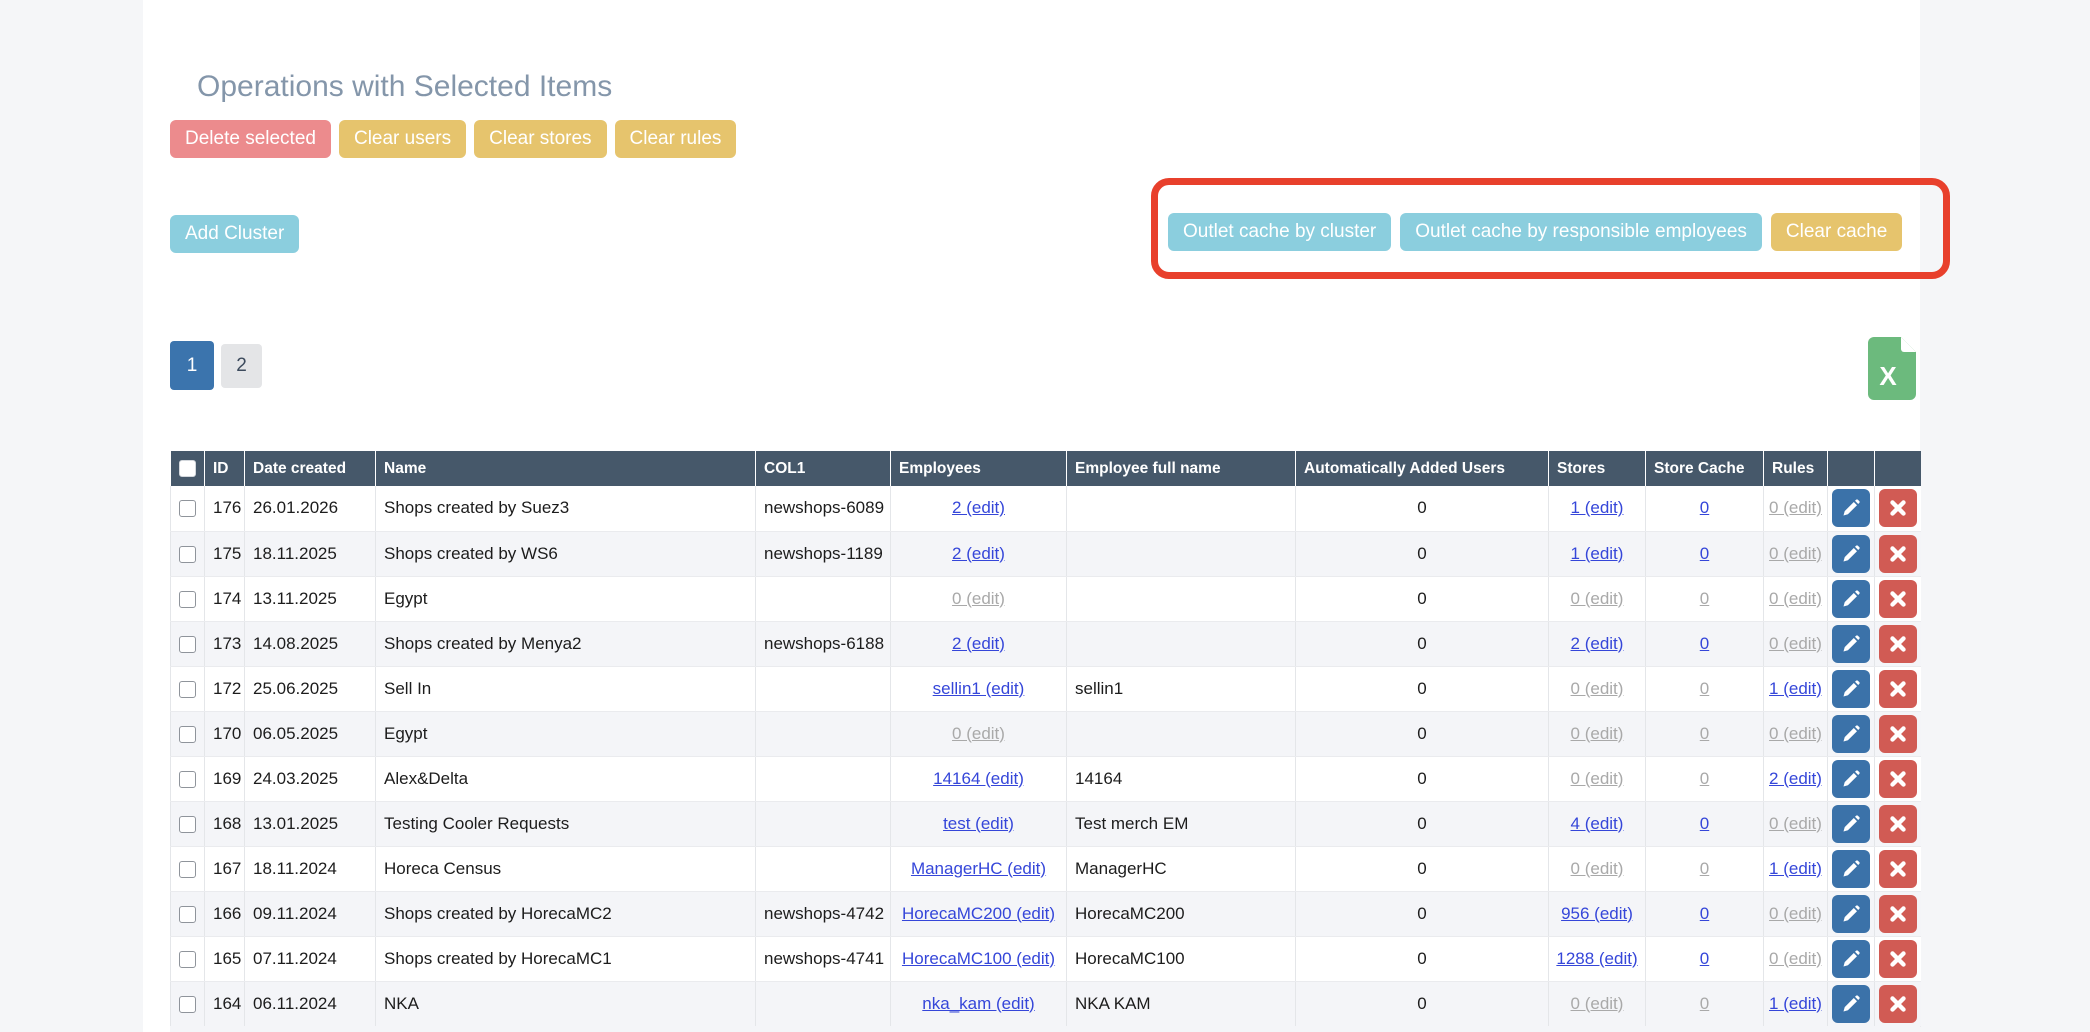 Image resolution: width=2090 pixels, height=1032 pixels. What do you see at coordinates (1597, 958) in the screenshot?
I see `stores-edit-link: 1288 (edit)` at bounding box center [1597, 958].